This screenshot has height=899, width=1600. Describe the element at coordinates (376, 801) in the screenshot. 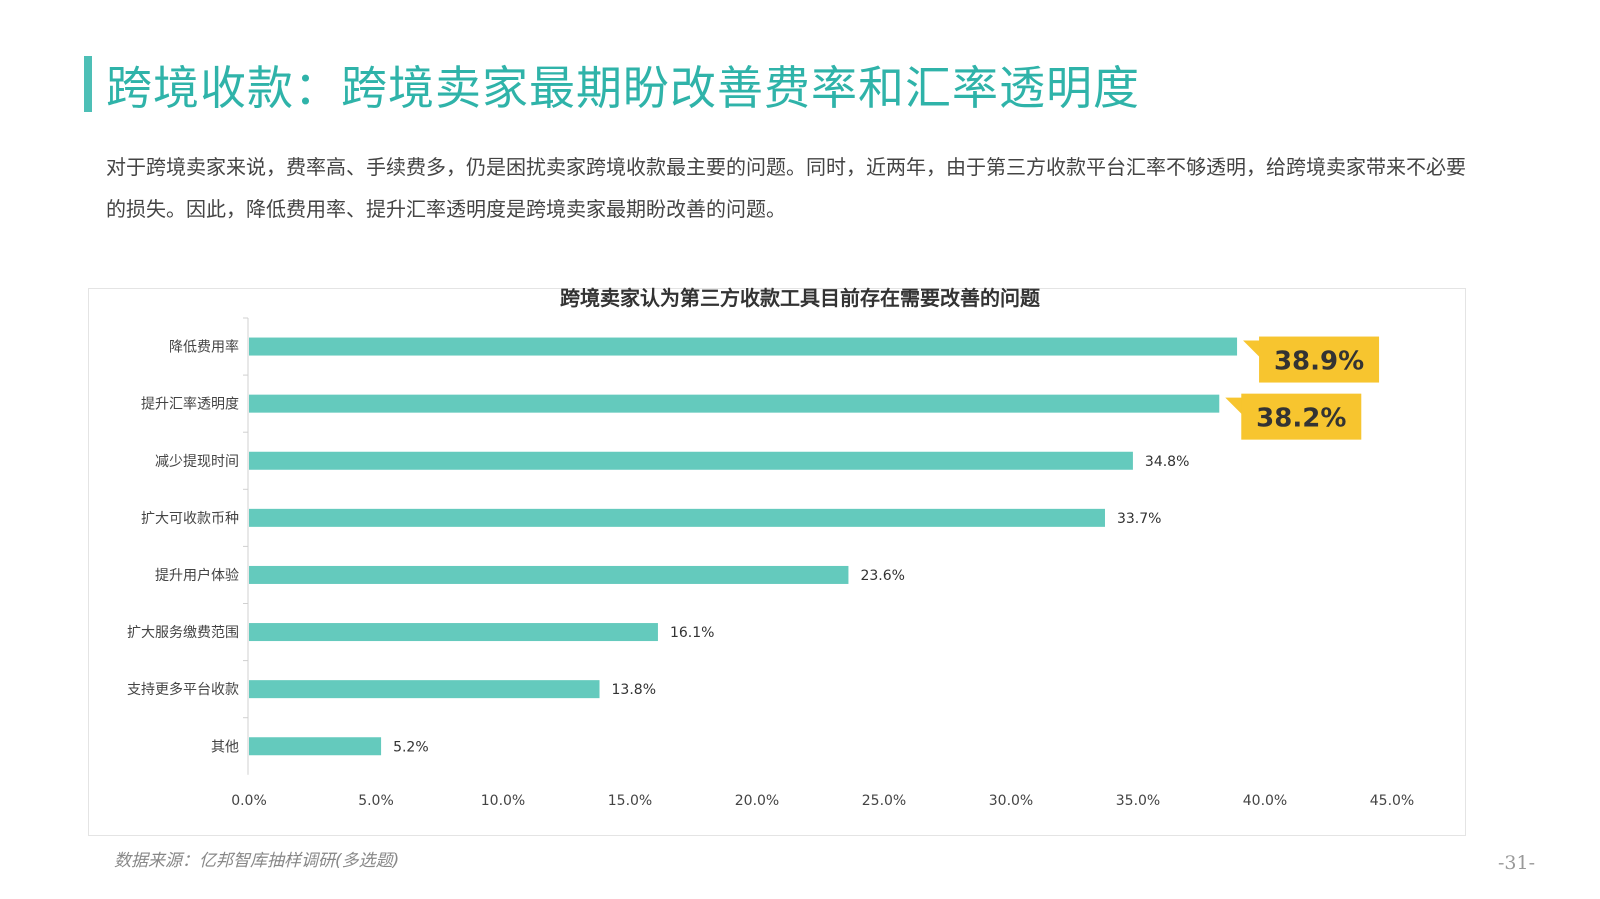

I see `x-tick-label: 5.0%` at that location.